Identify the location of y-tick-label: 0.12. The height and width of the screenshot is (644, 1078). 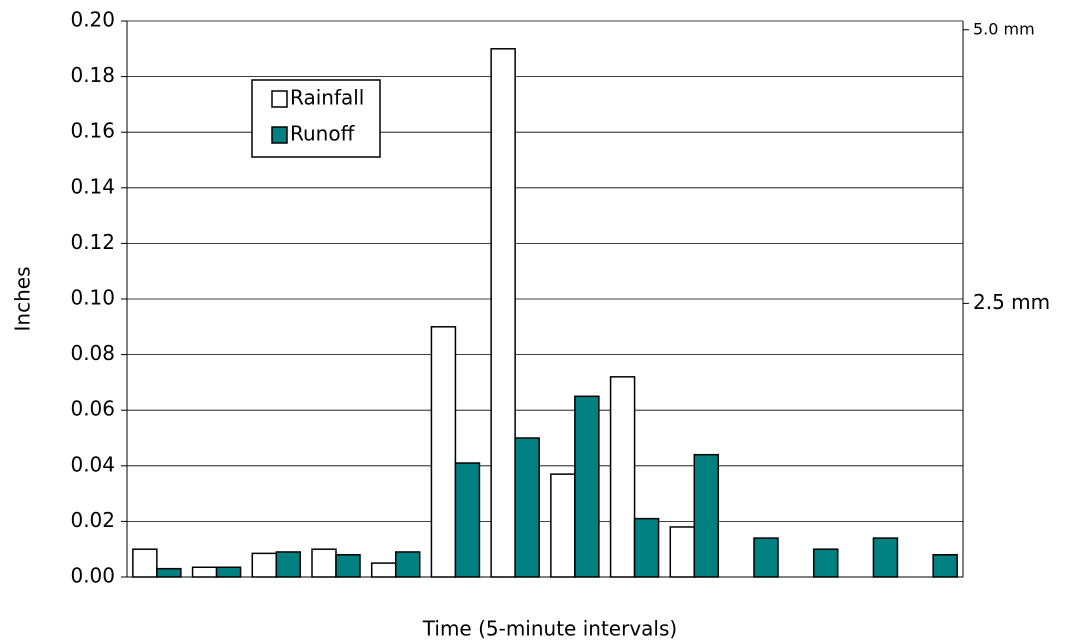
(92, 242).